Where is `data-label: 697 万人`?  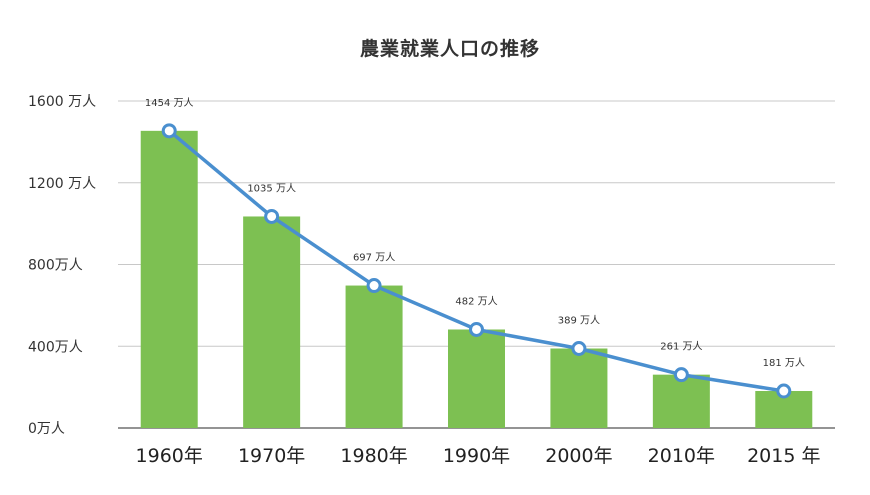 data-label: 697 万人 is located at coordinates (374, 258).